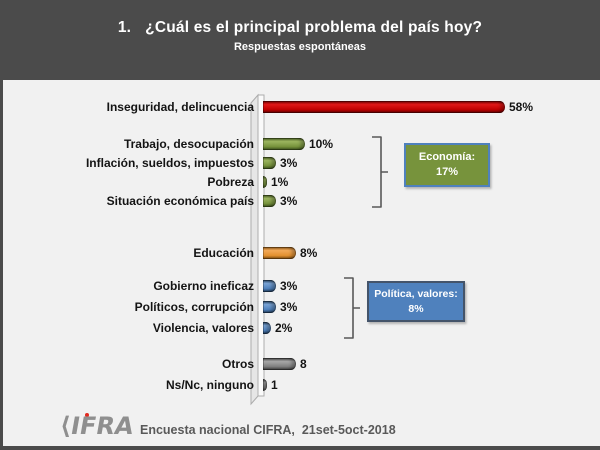 The image size is (600, 450). I want to click on category-label: Inseguridad, delincuencia, so click(180, 107).